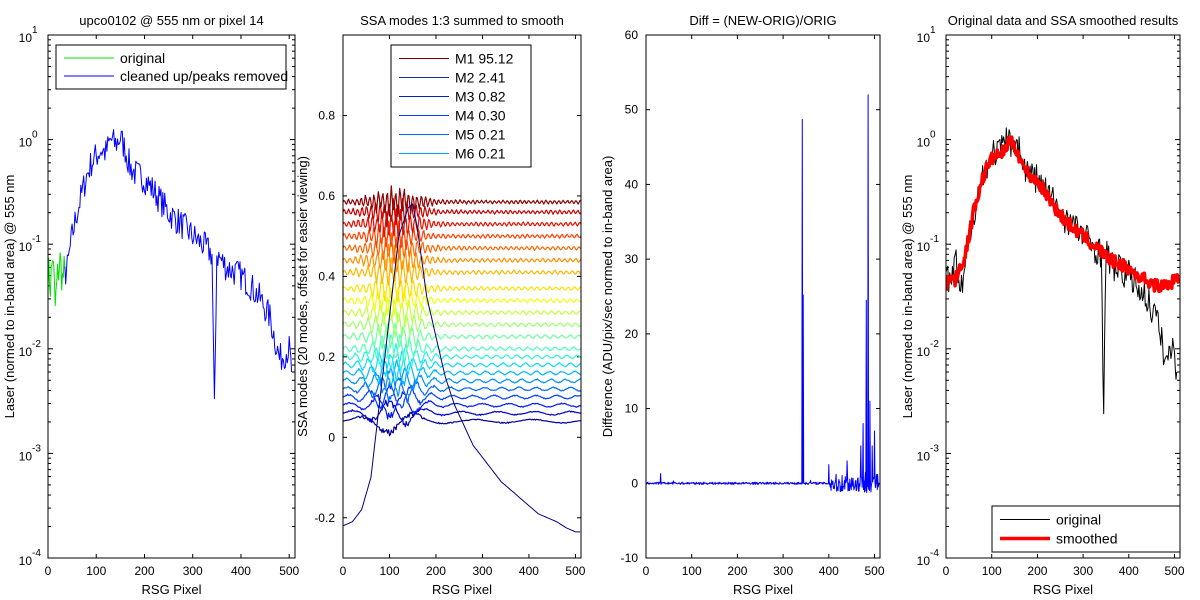 Image resolution: width=1200 pixels, height=600 pixels. What do you see at coordinates (326, 196) in the screenshot?
I see `y-tick-label: 0.6` at bounding box center [326, 196].